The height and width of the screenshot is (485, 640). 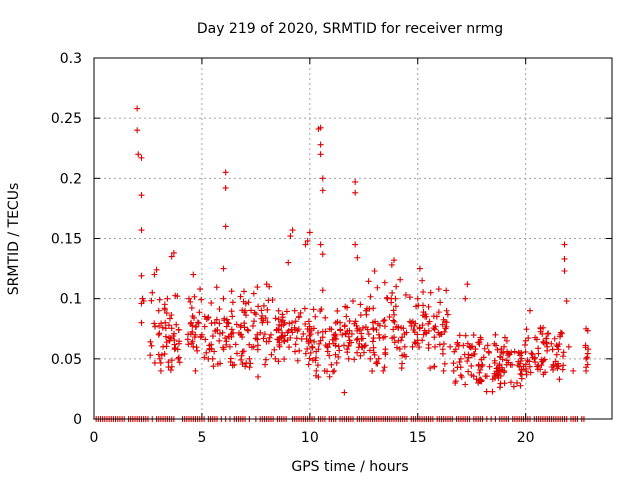 I want to click on y-tick-label: 0.2, so click(x=71, y=179).